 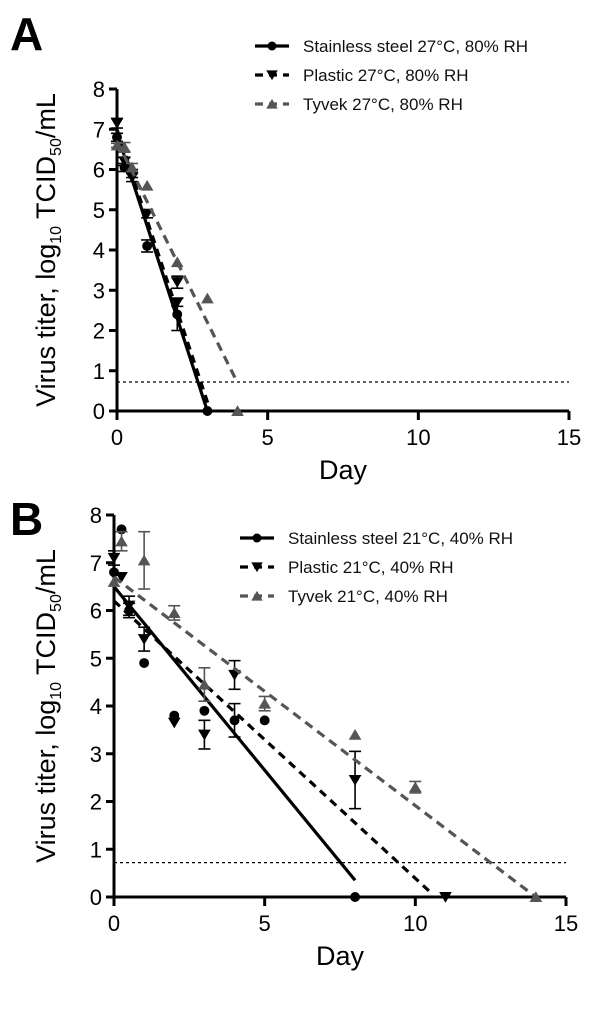 I want to click on legend-item-2: Tyvek 27°C, 80% RH, so click(x=359, y=104).